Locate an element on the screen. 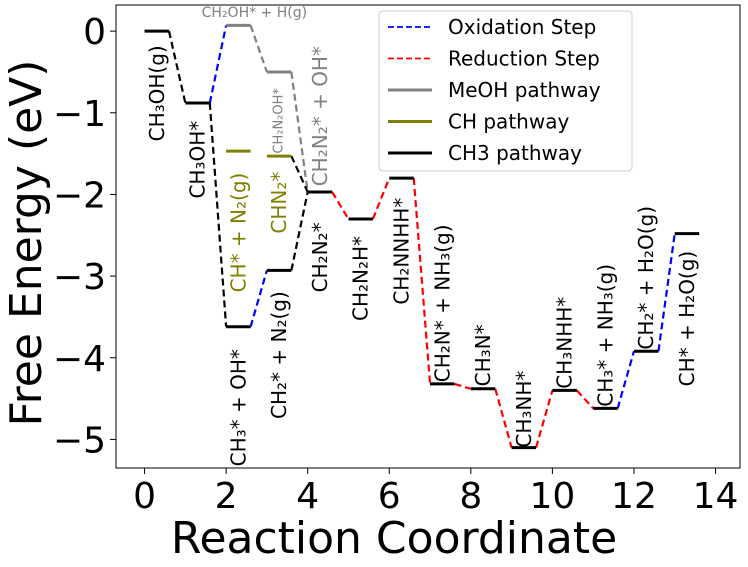  state-label-13: CH₃N* is located at coordinates (483, 355).